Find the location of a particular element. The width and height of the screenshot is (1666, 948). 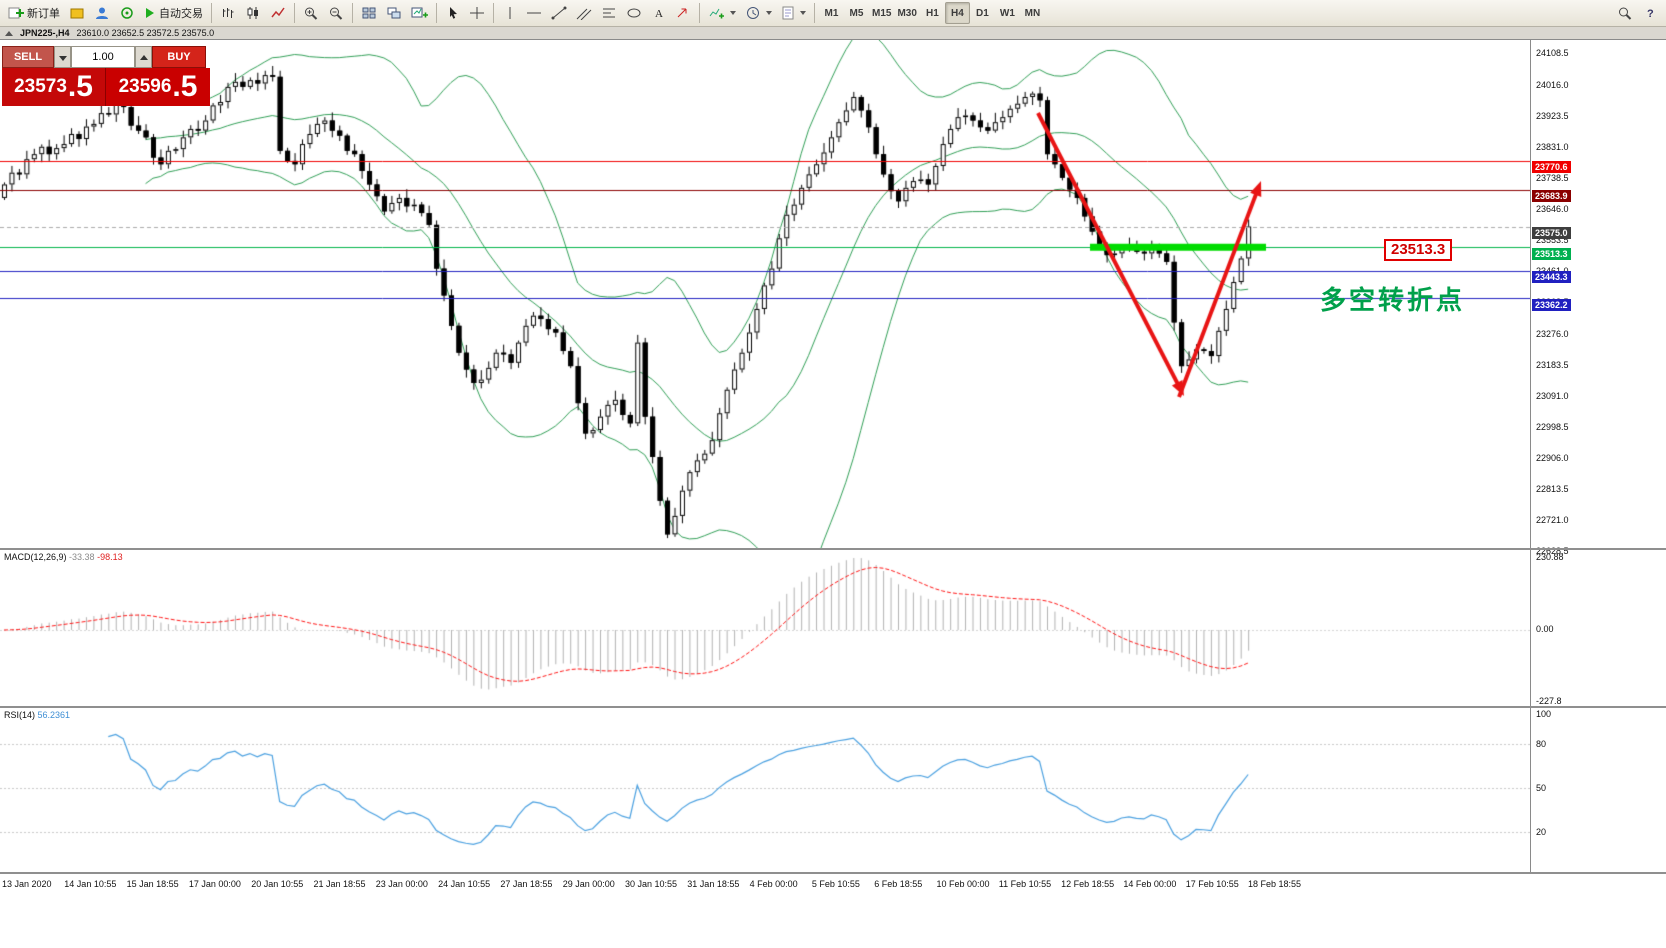

crosshair-button is located at coordinates (477, 13).